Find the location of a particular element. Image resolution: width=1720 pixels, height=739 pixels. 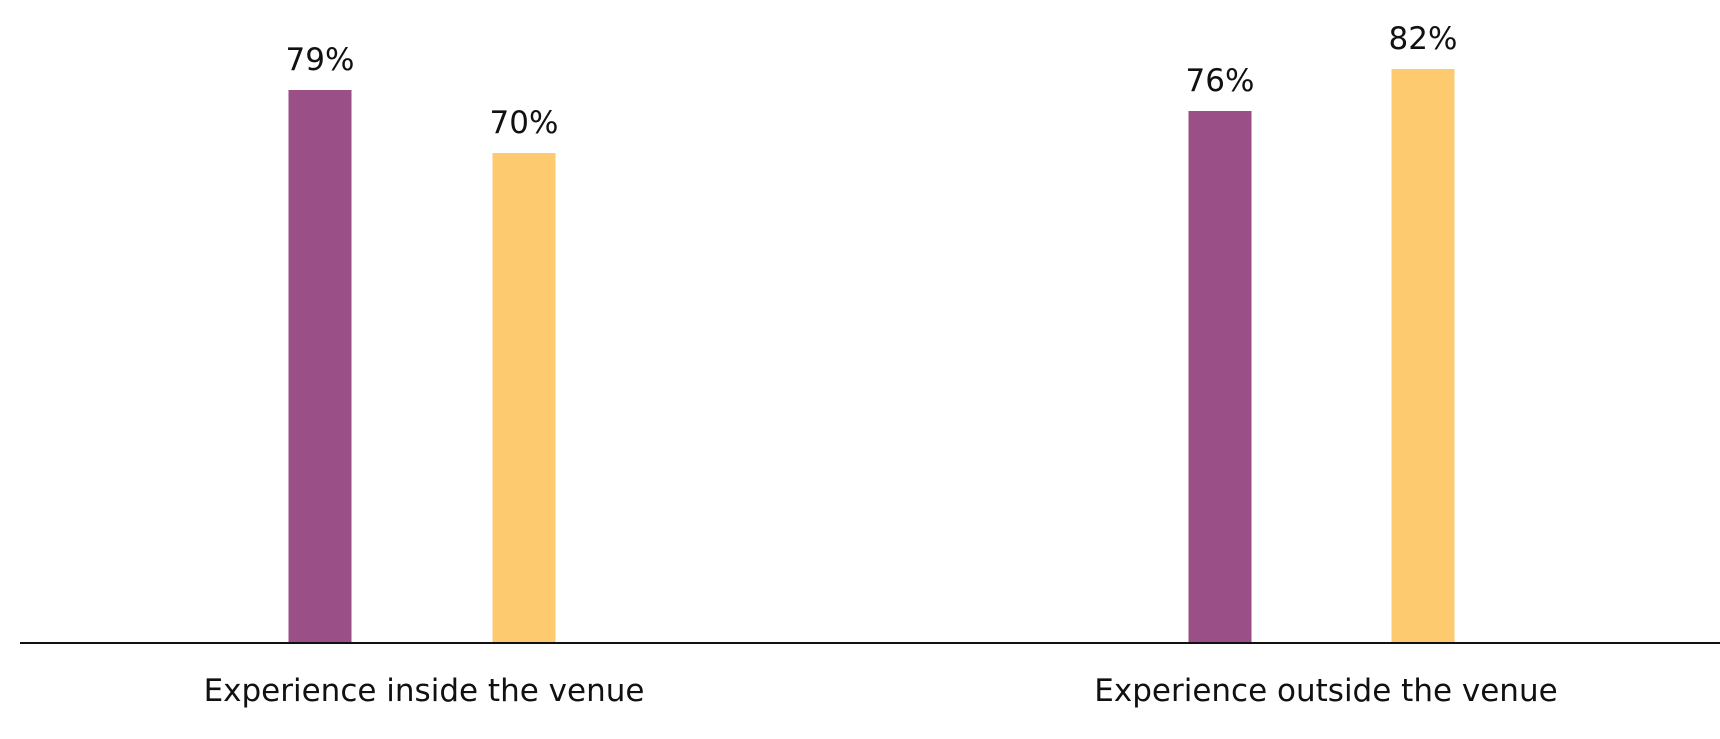

value-label-1-2: 70% is located at coordinates (524, 123).